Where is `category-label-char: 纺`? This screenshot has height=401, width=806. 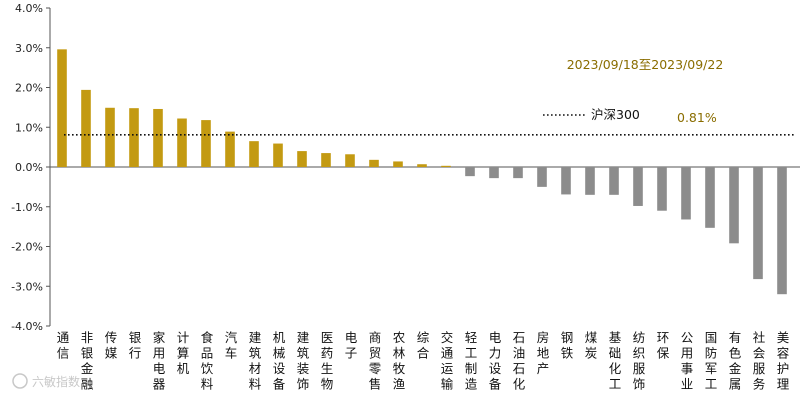
category-label-char: 纺 is located at coordinates (639, 337).